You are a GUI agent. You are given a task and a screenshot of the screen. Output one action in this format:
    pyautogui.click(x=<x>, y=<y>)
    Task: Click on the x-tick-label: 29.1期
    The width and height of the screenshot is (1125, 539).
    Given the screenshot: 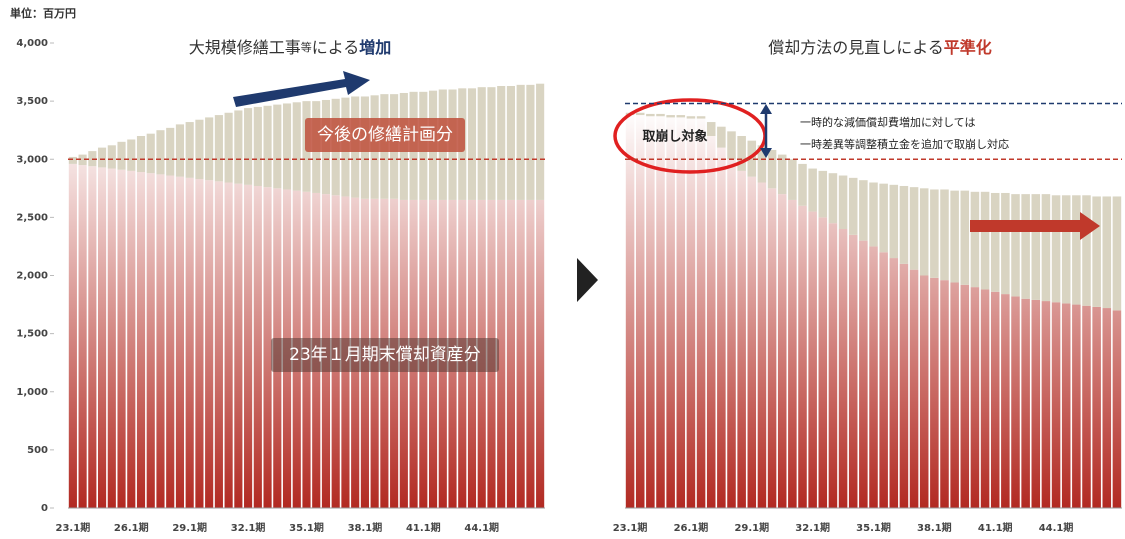 What is the action you would take?
    pyautogui.click(x=189, y=527)
    